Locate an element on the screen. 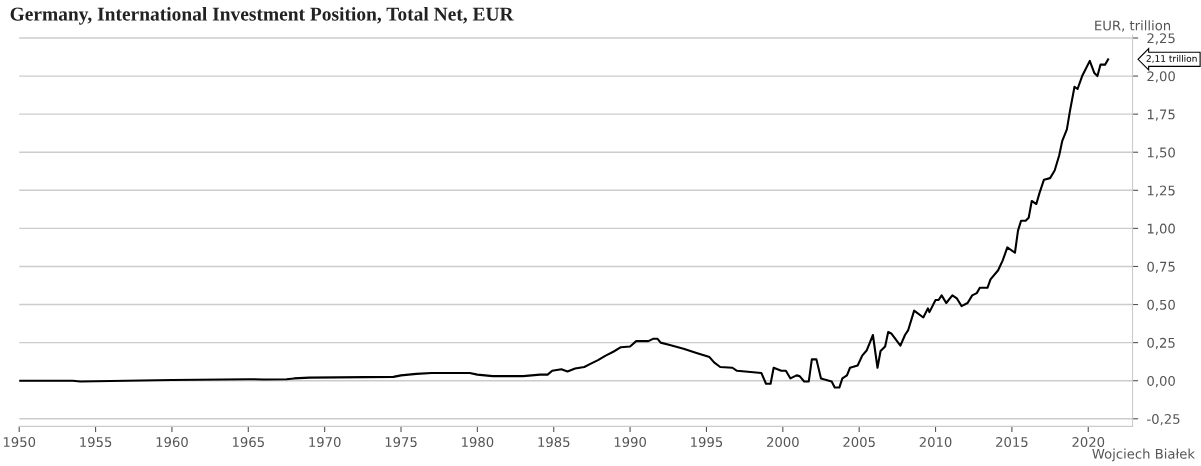 Image resolution: width=1201 pixels, height=466 pixels. y-tick-label: 2,00 is located at coordinates (1161, 77).